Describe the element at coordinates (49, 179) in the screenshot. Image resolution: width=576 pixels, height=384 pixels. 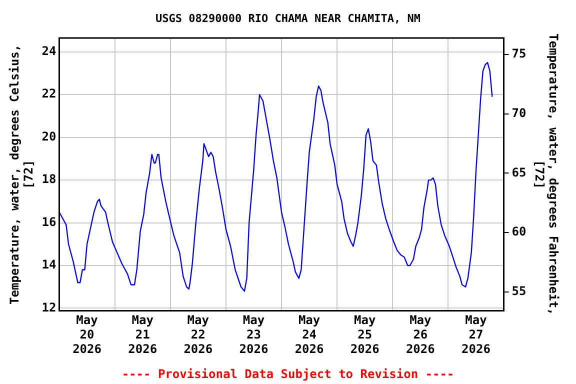
I see `y-tick-label: 18` at that location.